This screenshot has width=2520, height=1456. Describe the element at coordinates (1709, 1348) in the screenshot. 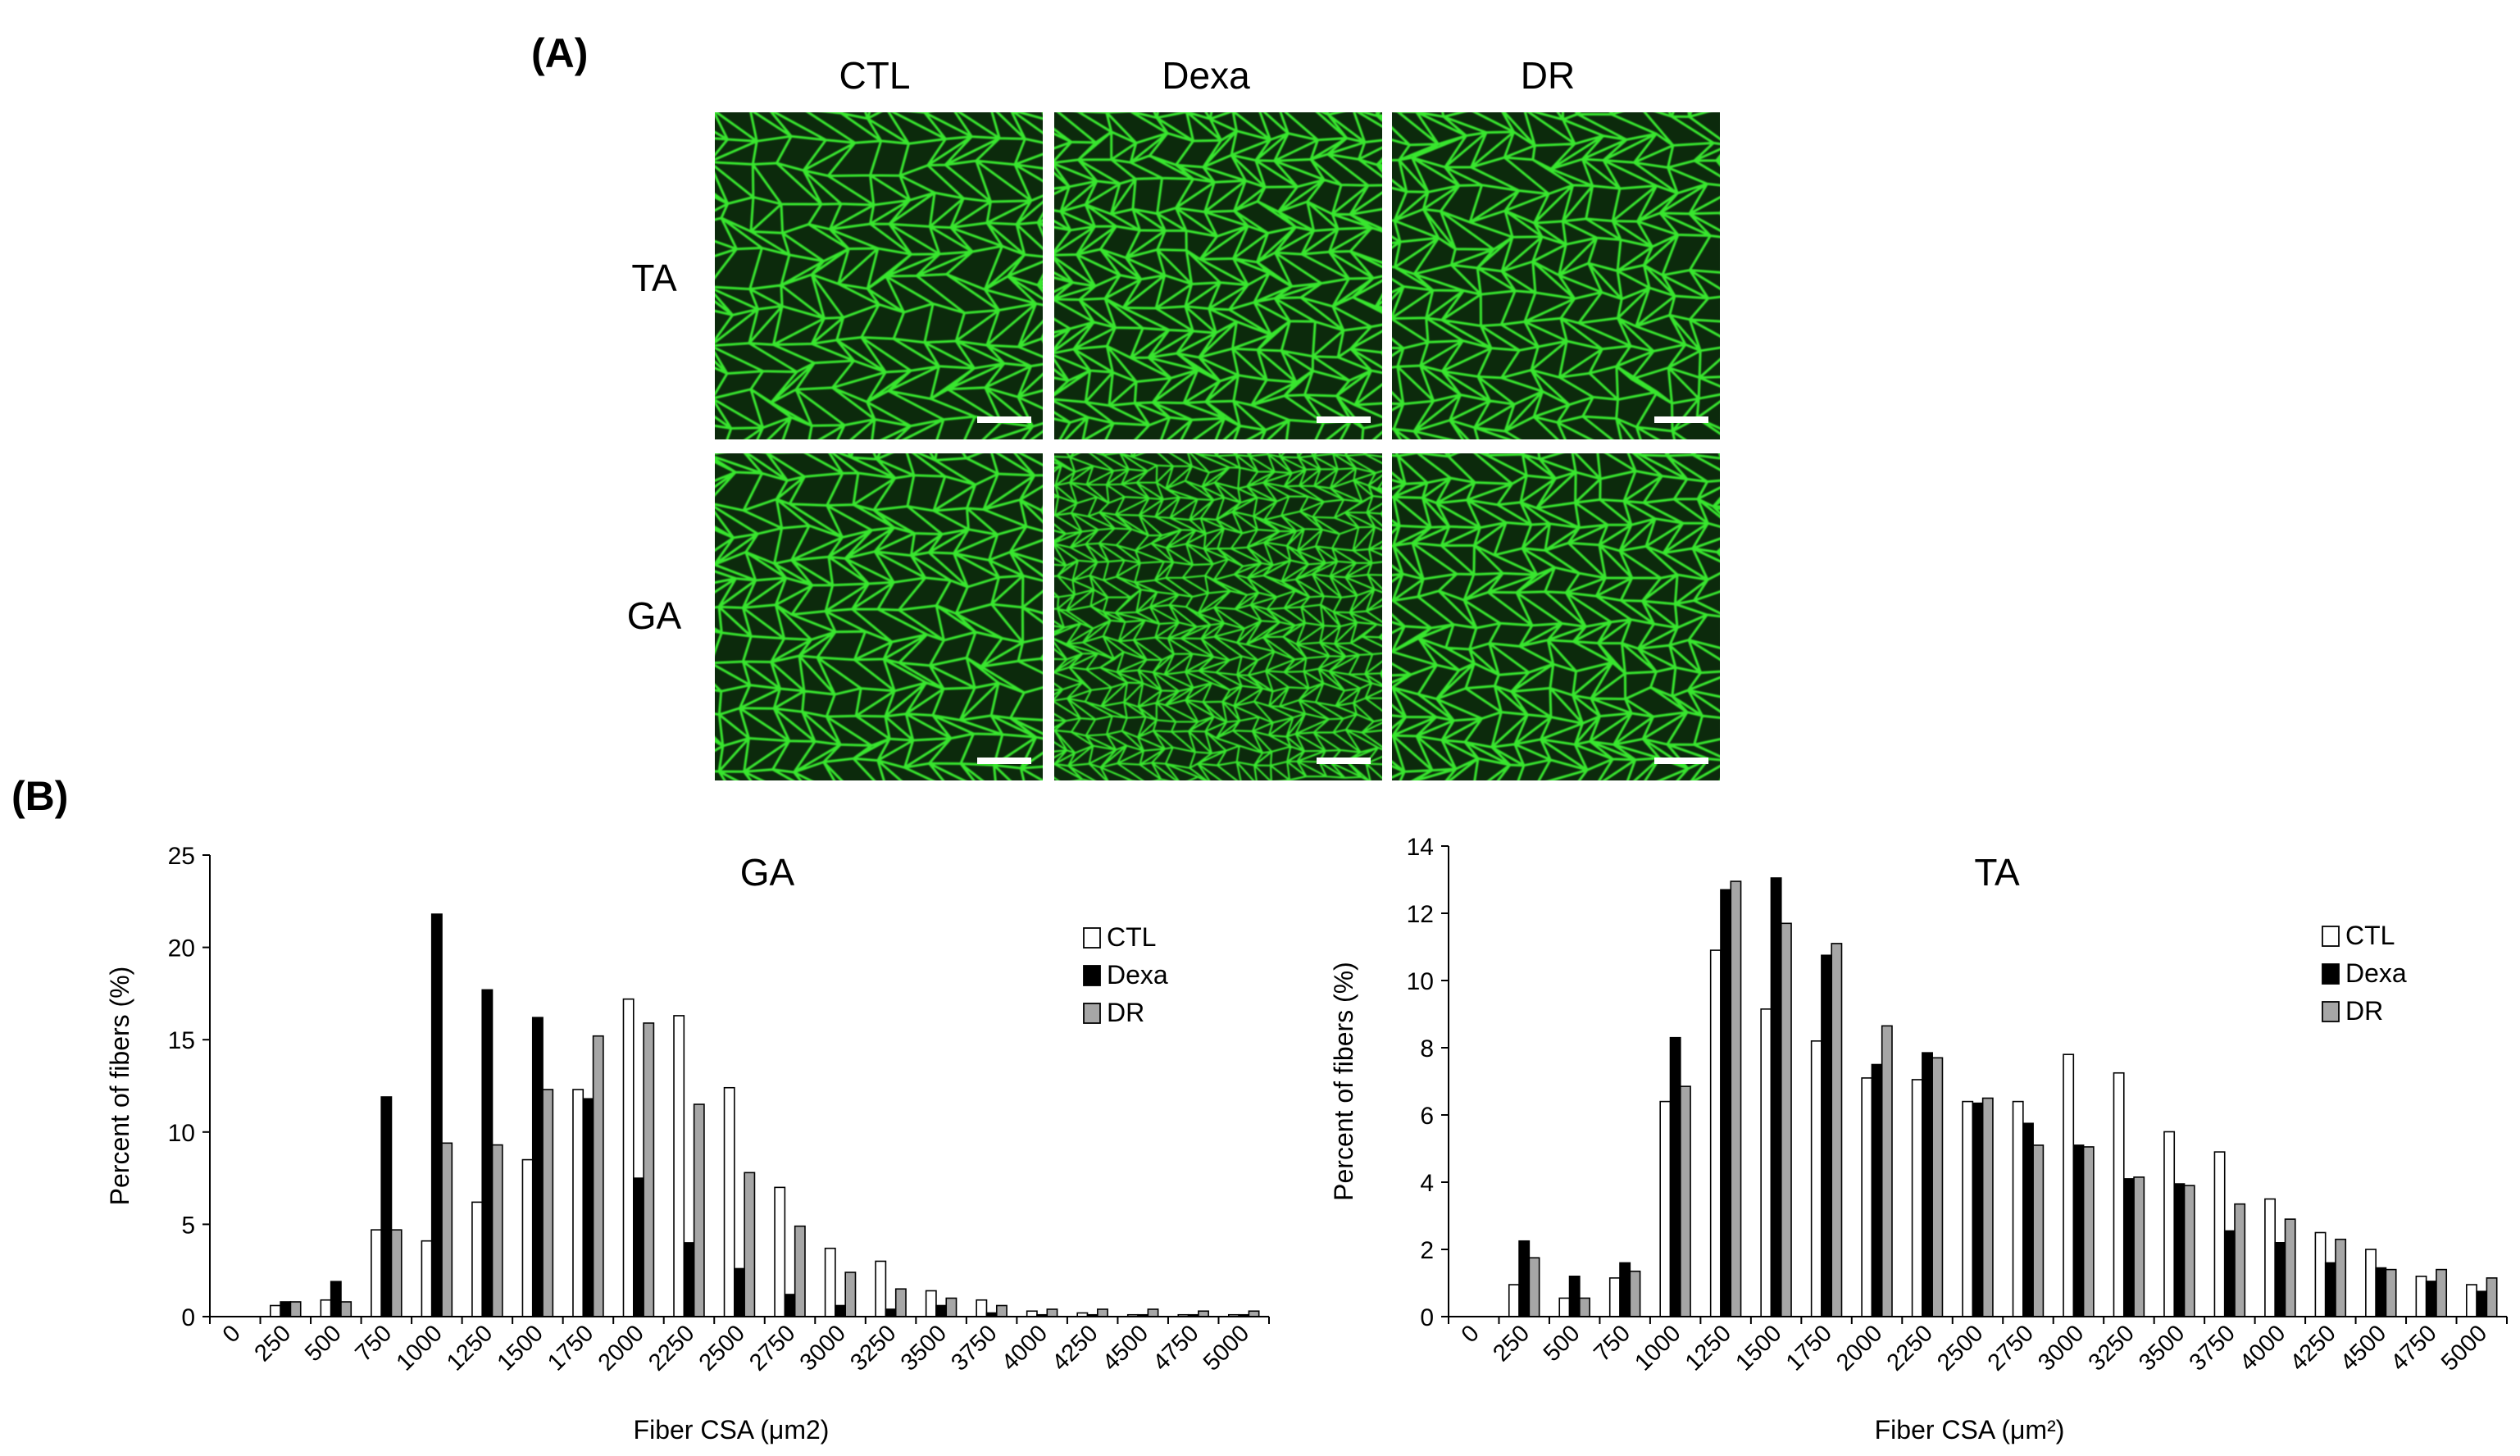

I see `x-tick-label: 1250` at that location.